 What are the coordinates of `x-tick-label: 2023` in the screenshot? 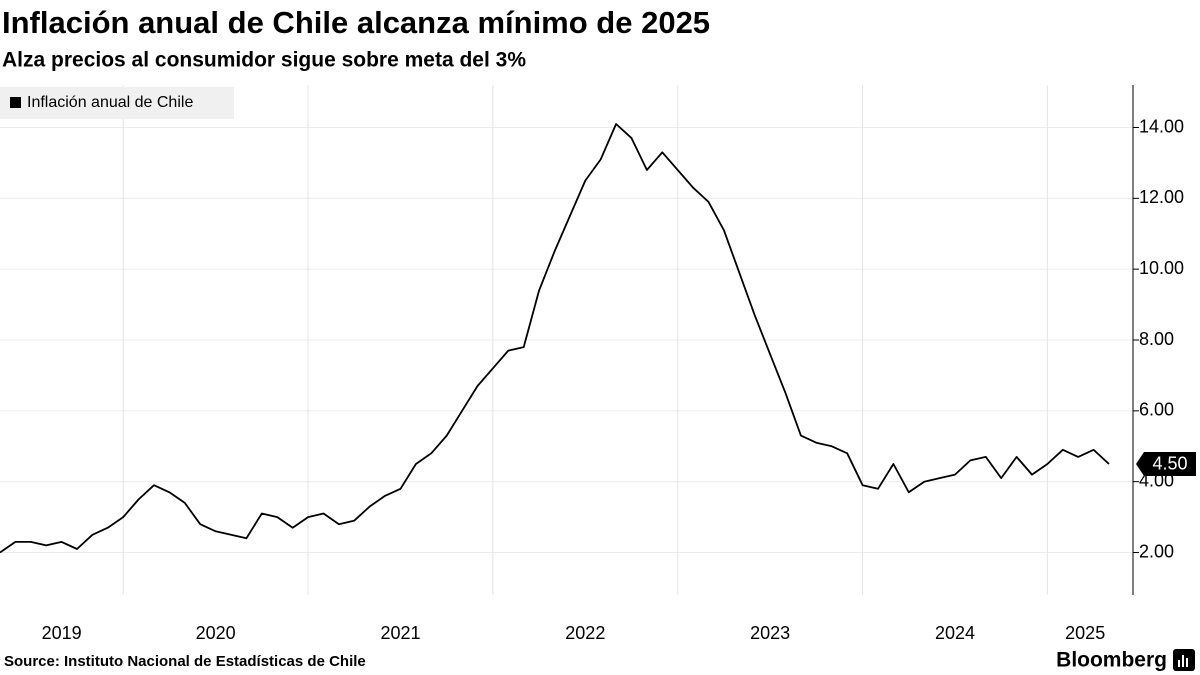 It's located at (770, 633).